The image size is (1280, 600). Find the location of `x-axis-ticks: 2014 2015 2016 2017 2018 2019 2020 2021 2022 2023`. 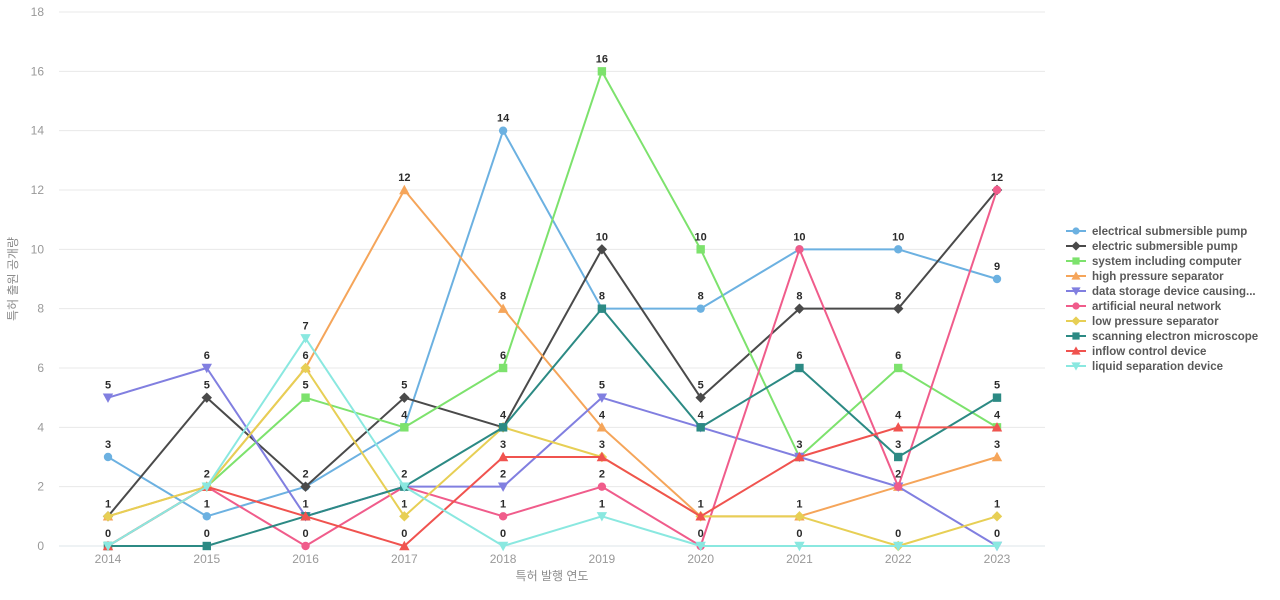

x-axis-ticks: 2014 2015 2016 2017 2018 2019 2020 2021 2022 2023 is located at coordinates (553, 559).